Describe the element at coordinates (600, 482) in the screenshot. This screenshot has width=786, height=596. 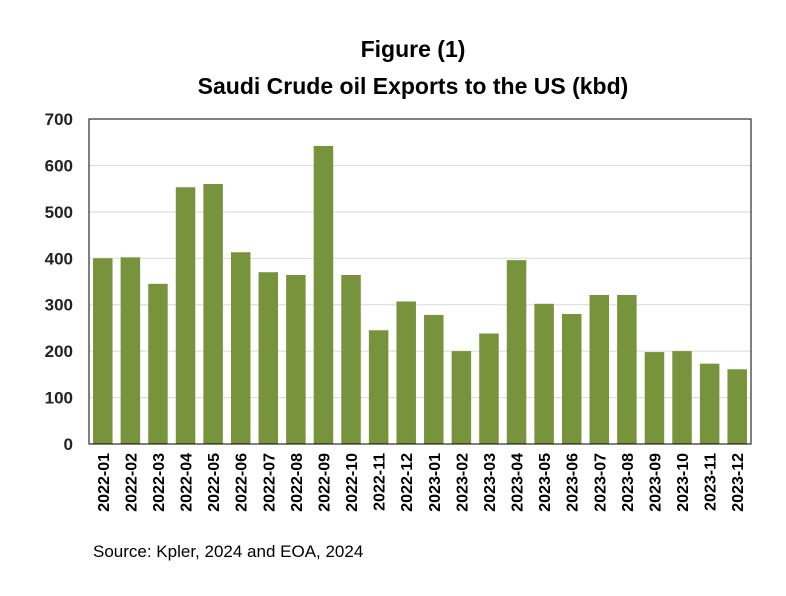
I see `x-tick-label: 2023-07` at that location.